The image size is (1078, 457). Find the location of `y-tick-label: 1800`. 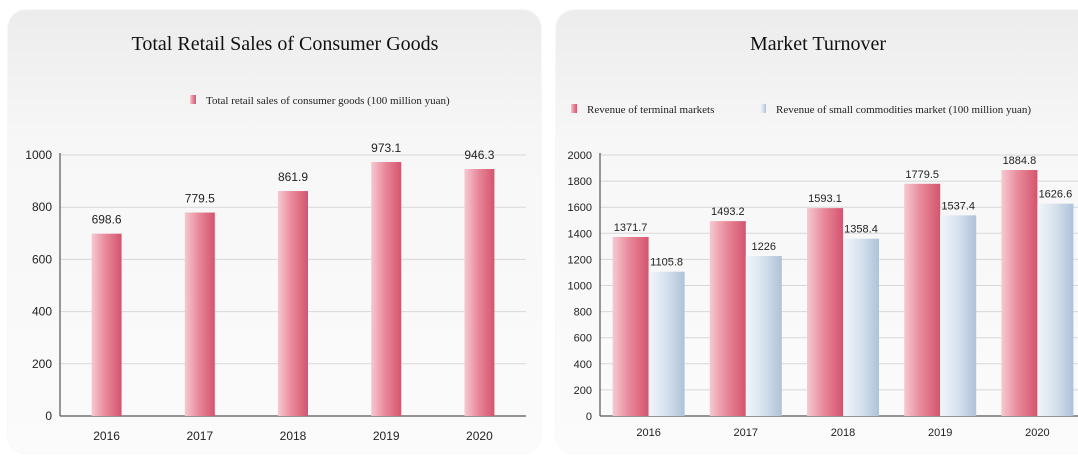

y-tick-label: 1800 is located at coordinates (580, 182).